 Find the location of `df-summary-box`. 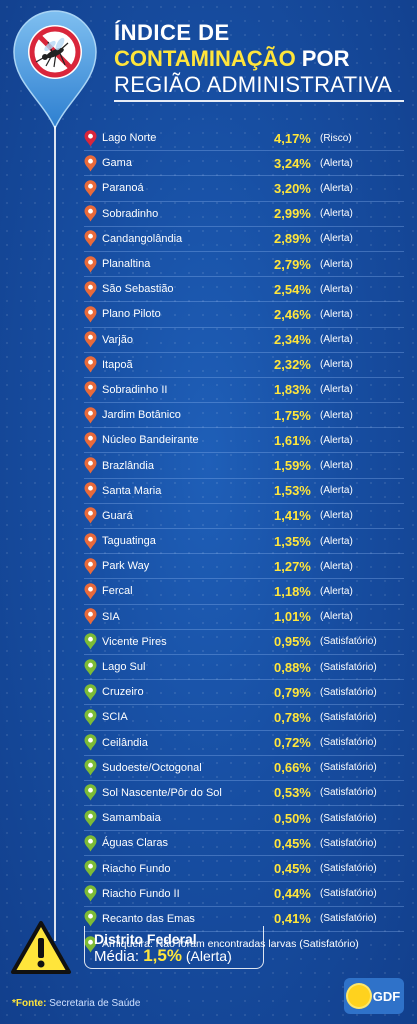

df-summary-box is located at coordinates (174, 947).